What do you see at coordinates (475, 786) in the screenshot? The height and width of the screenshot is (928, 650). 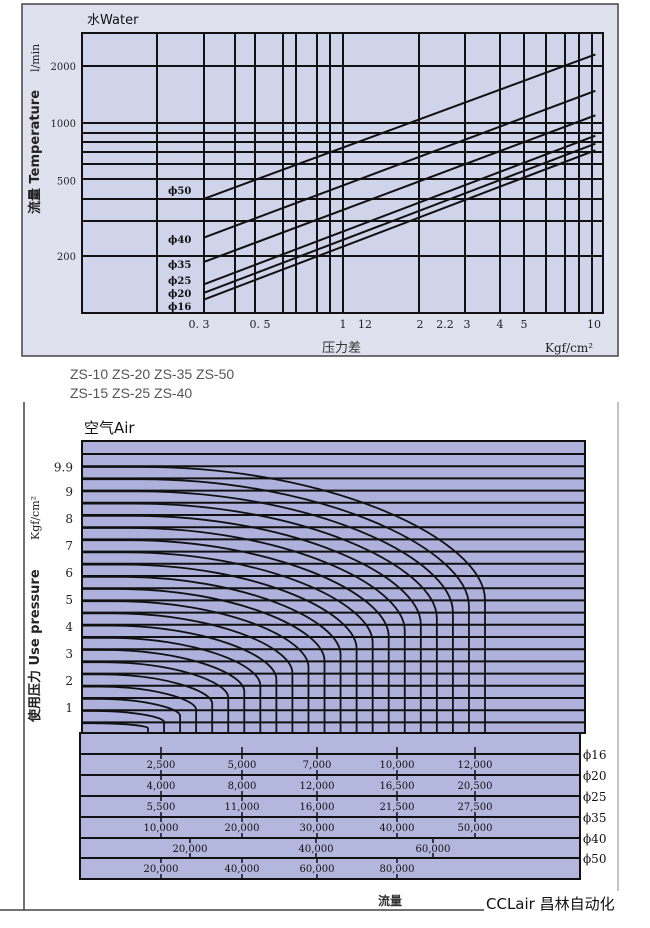 I see `air-table-value: 20,500` at bounding box center [475, 786].